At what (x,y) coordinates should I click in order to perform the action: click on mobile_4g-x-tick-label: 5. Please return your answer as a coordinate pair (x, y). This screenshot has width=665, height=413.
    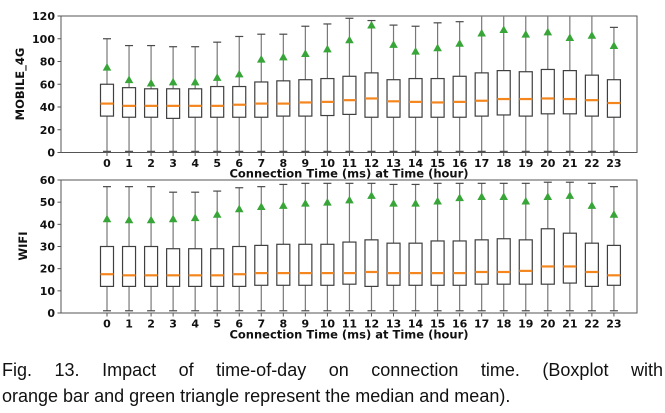
    Looking at the image, I should click on (217, 163).